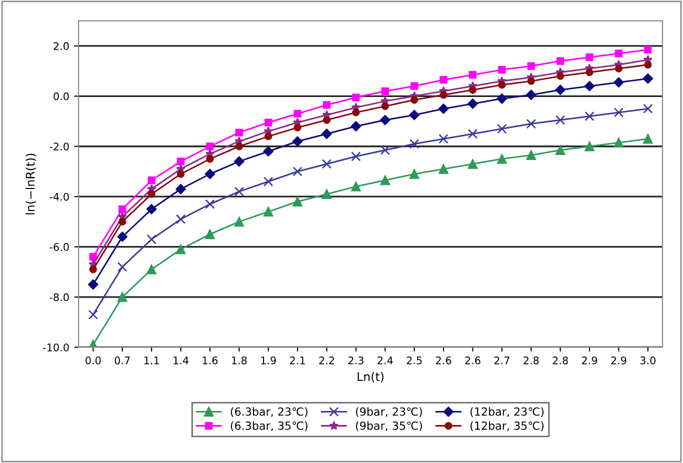 This screenshot has height=463, width=683. Describe the element at coordinates (507, 426) in the screenshot. I see `legend-label: (12bar, 35℃)` at that location.